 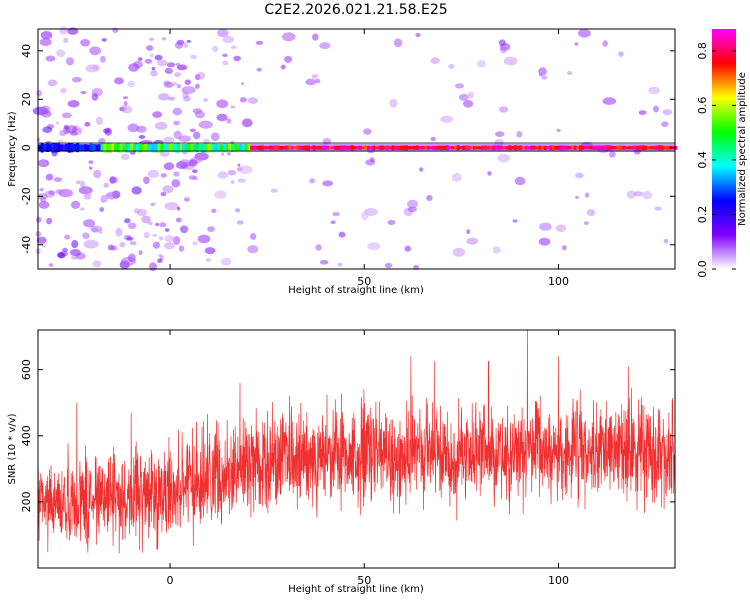 I want to click on snr-y-tick-label: 200, so click(x=26, y=501).